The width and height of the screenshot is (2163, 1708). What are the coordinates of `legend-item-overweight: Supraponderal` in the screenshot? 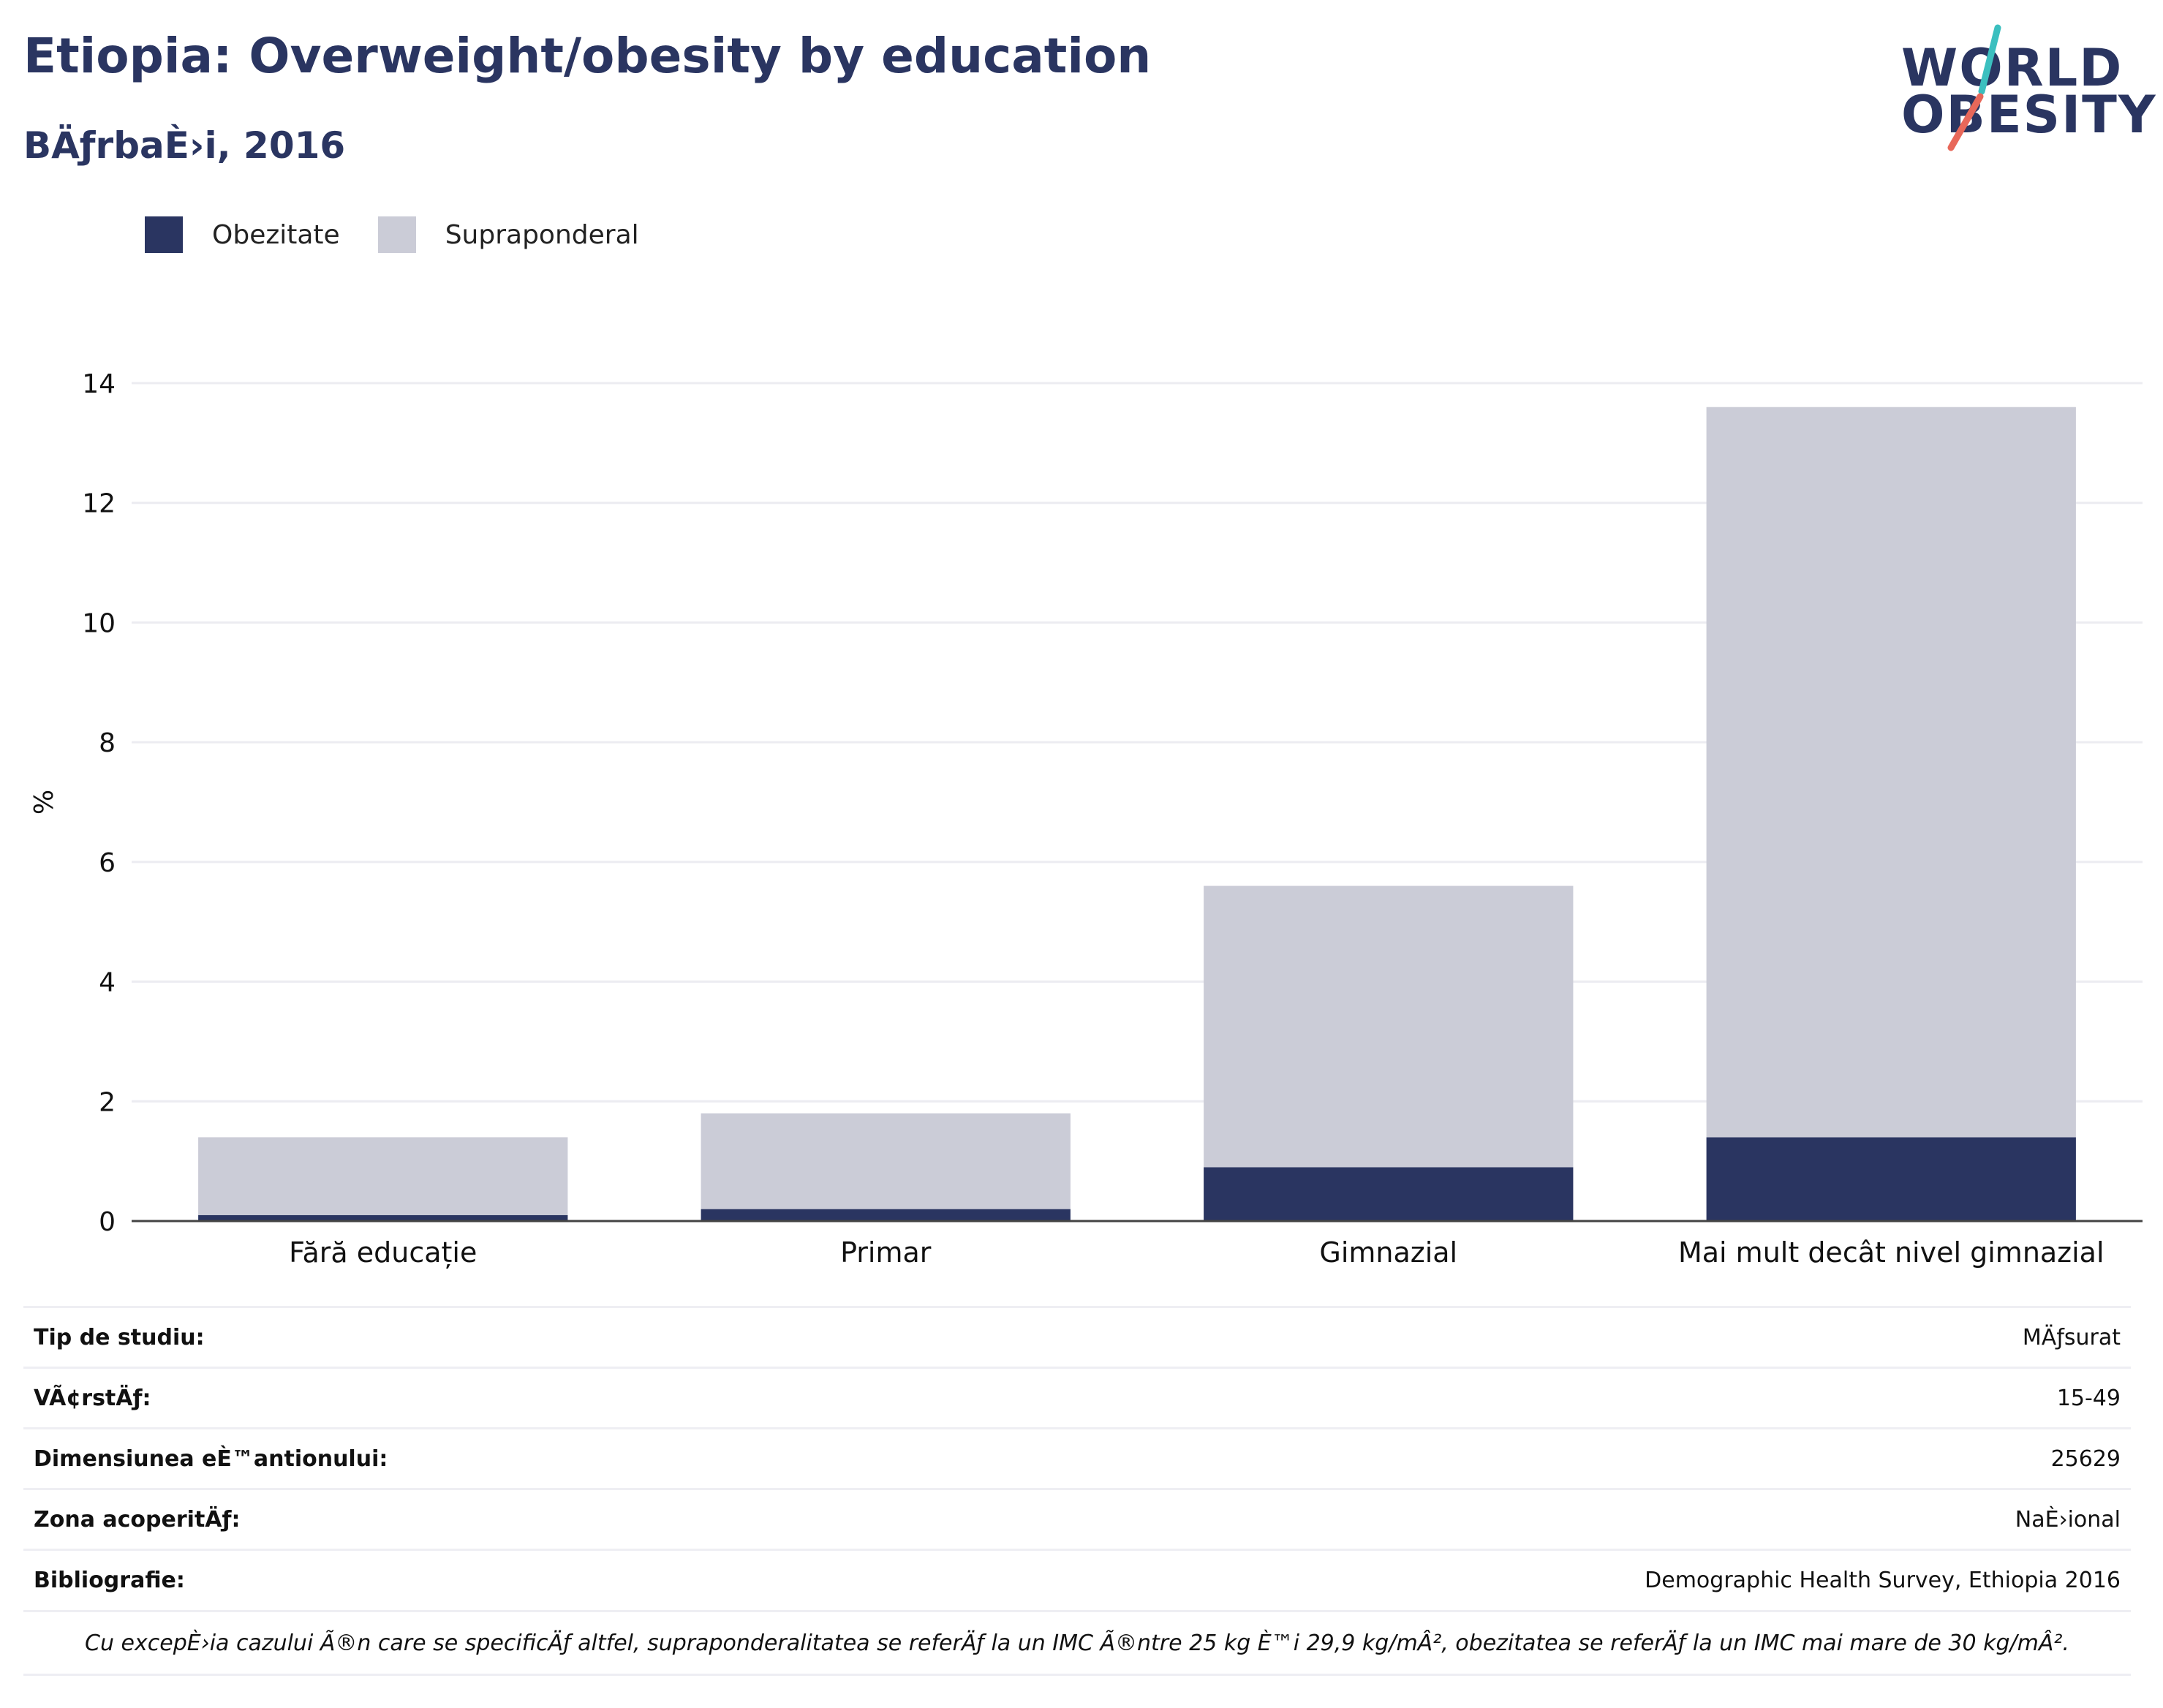 It's located at (508, 234).